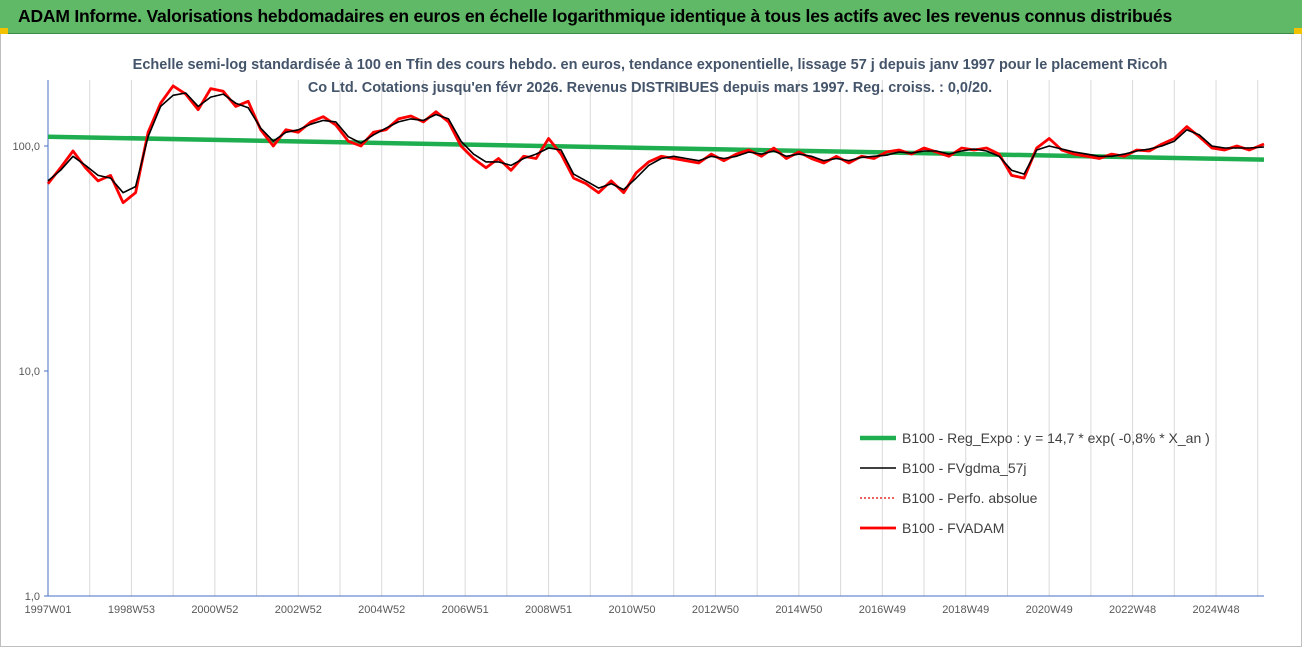 The image size is (1302, 647). I want to click on x-tick-label: 2020W49, so click(1049, 610).